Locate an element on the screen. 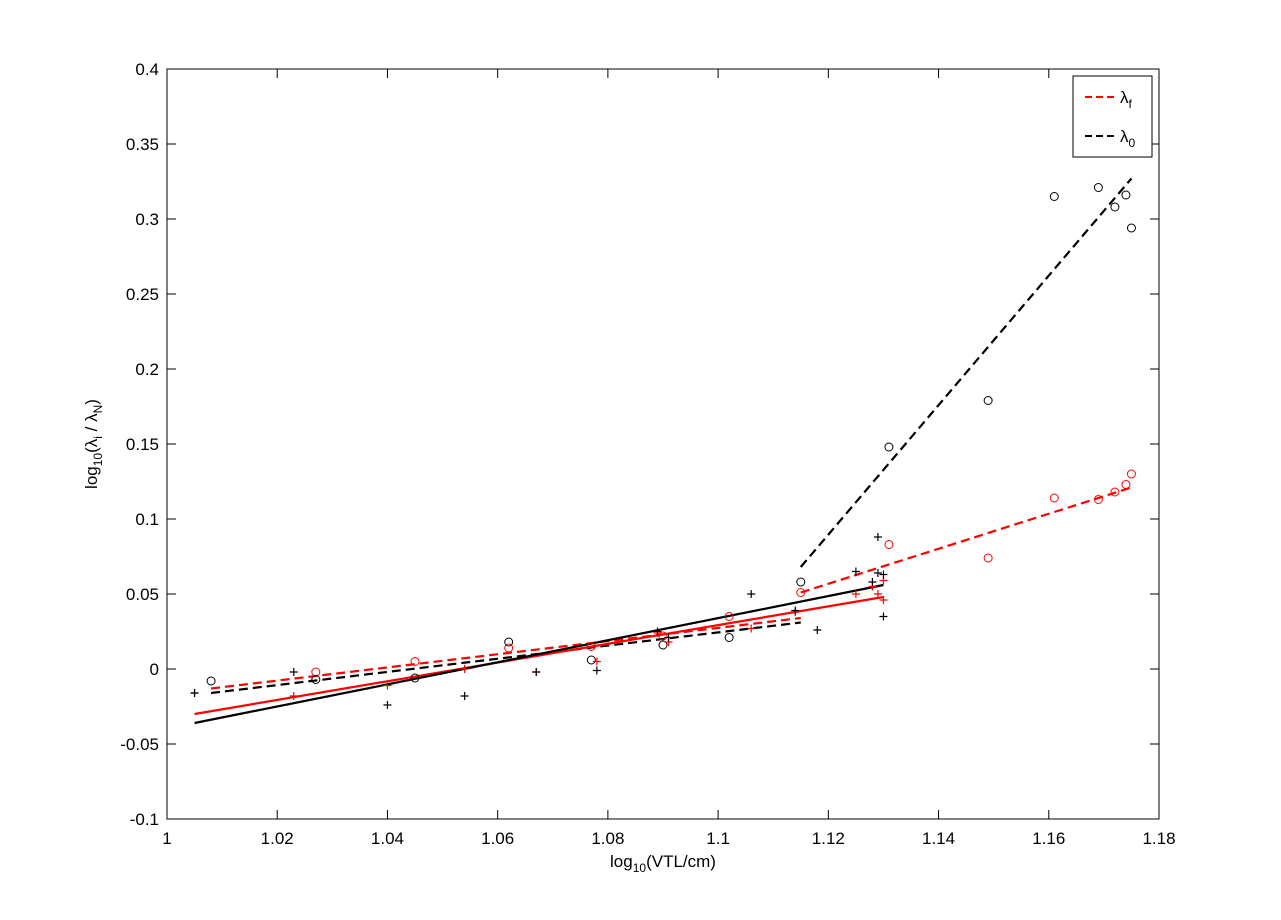  y-tick-label: -0.1 is located at coordinates (144, 819).